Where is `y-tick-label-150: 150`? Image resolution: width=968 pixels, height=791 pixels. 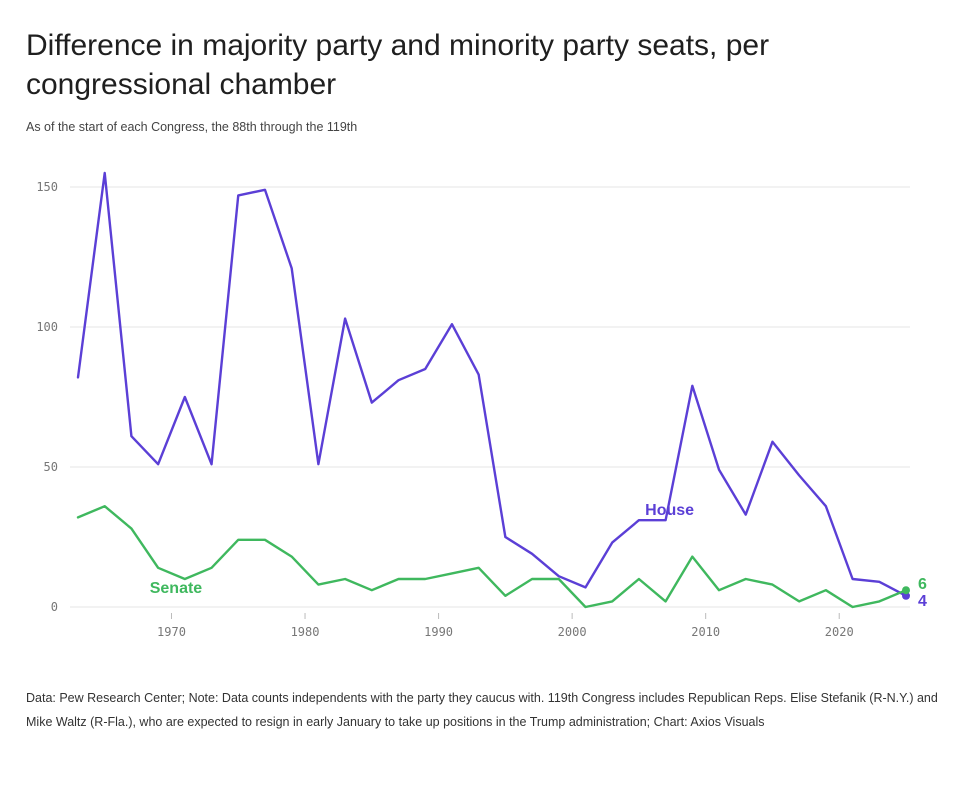 y-tick-label-150: 150 is located at coordinates (47, 187).